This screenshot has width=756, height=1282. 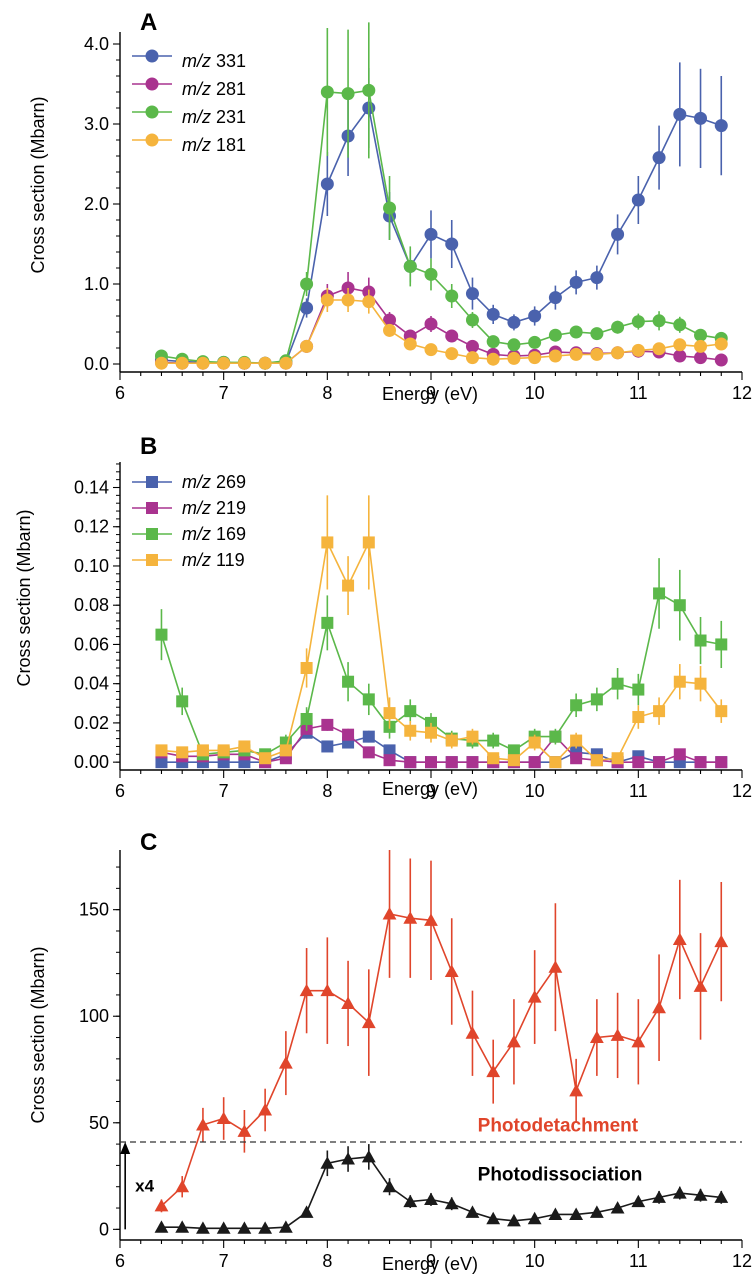 I want to click on legend-prefix: m/z, so click(x=196, y=145).